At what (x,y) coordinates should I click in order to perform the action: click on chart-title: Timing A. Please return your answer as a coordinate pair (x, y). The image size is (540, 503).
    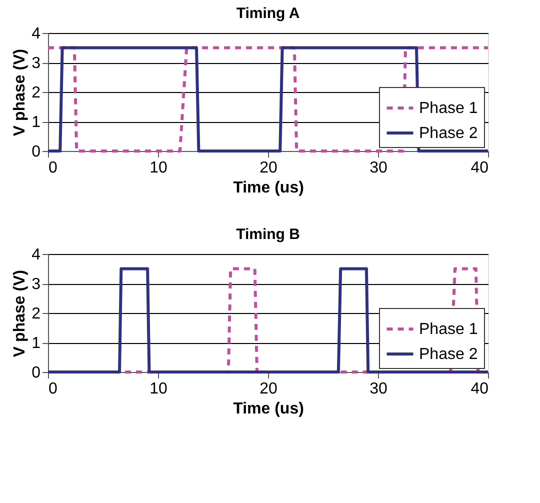
    Looking at the image, I should click on (268, 13).